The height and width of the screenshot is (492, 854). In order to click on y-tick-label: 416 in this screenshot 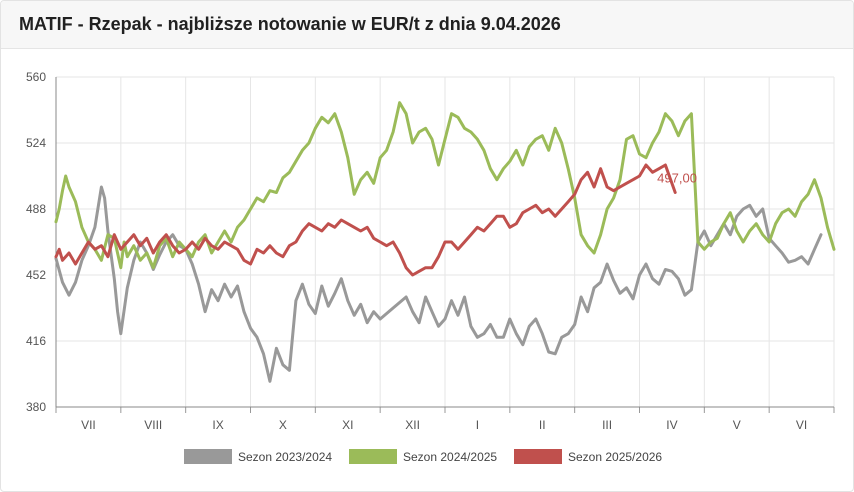, I will do `click(36, 341)`.